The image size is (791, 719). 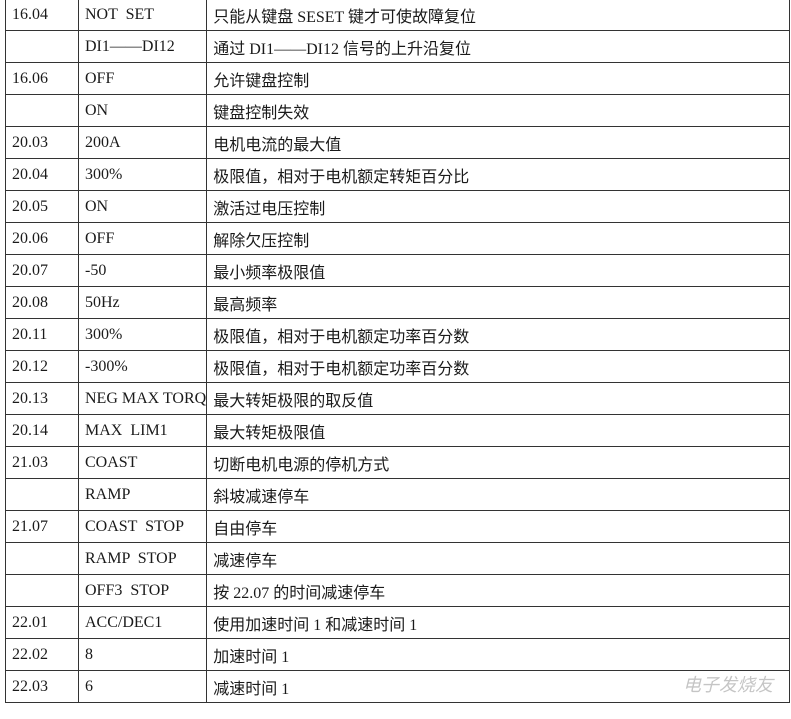 I want to click on table-row: 20.12 -300% 极限值，相对于电机额定功率百分数, so click(x=398, y=366).